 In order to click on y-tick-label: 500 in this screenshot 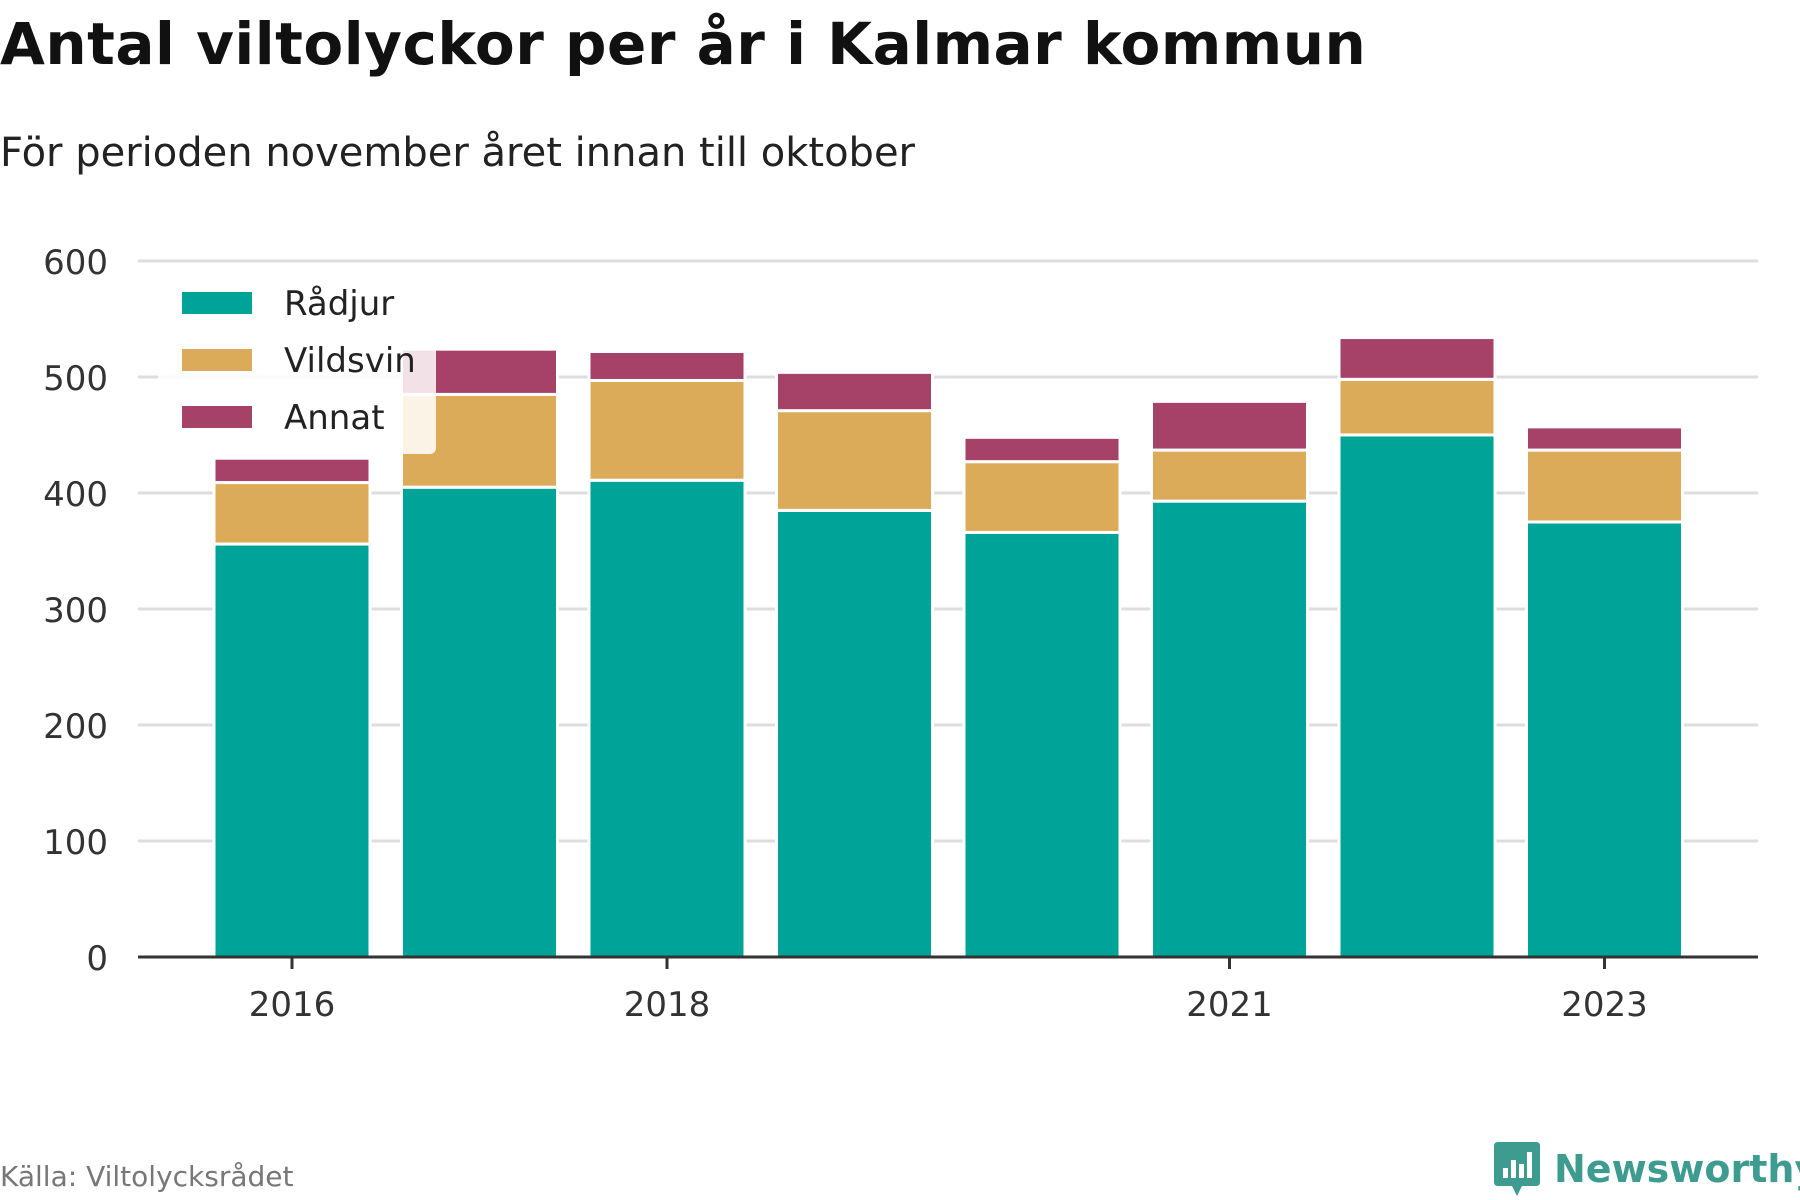, I will do `click(75, 379)`.